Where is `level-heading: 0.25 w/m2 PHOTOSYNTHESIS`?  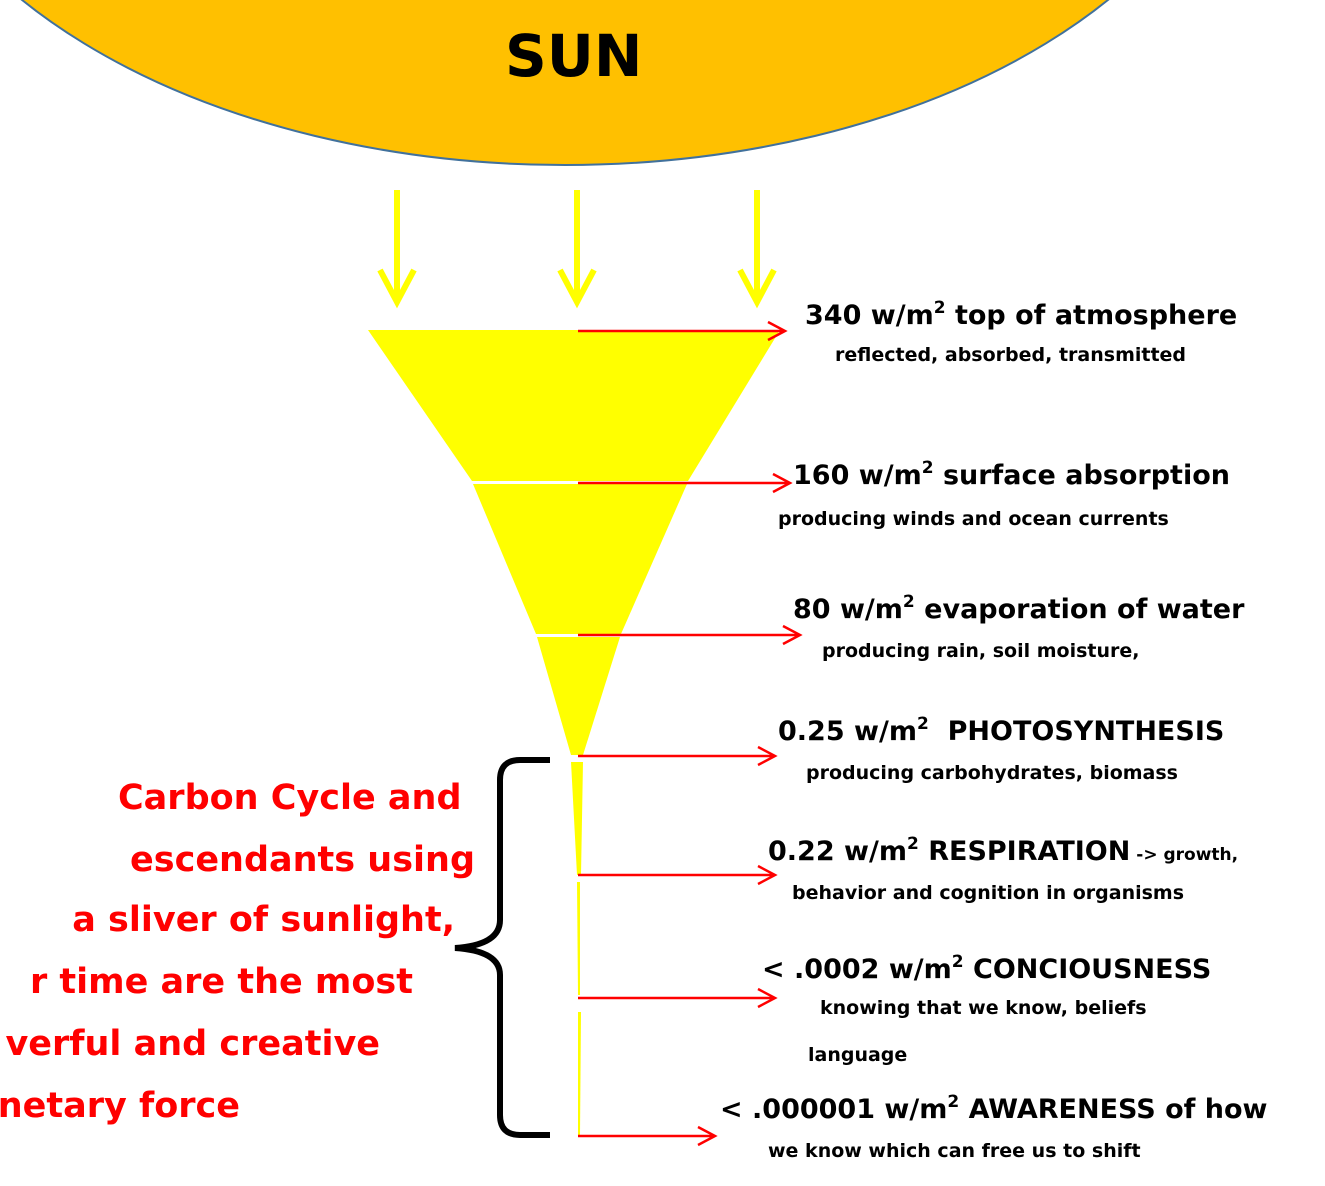
level-heading: 0.25 w/m2 PHOTOSYNTHESIS is located at coordinates (1001, 730).